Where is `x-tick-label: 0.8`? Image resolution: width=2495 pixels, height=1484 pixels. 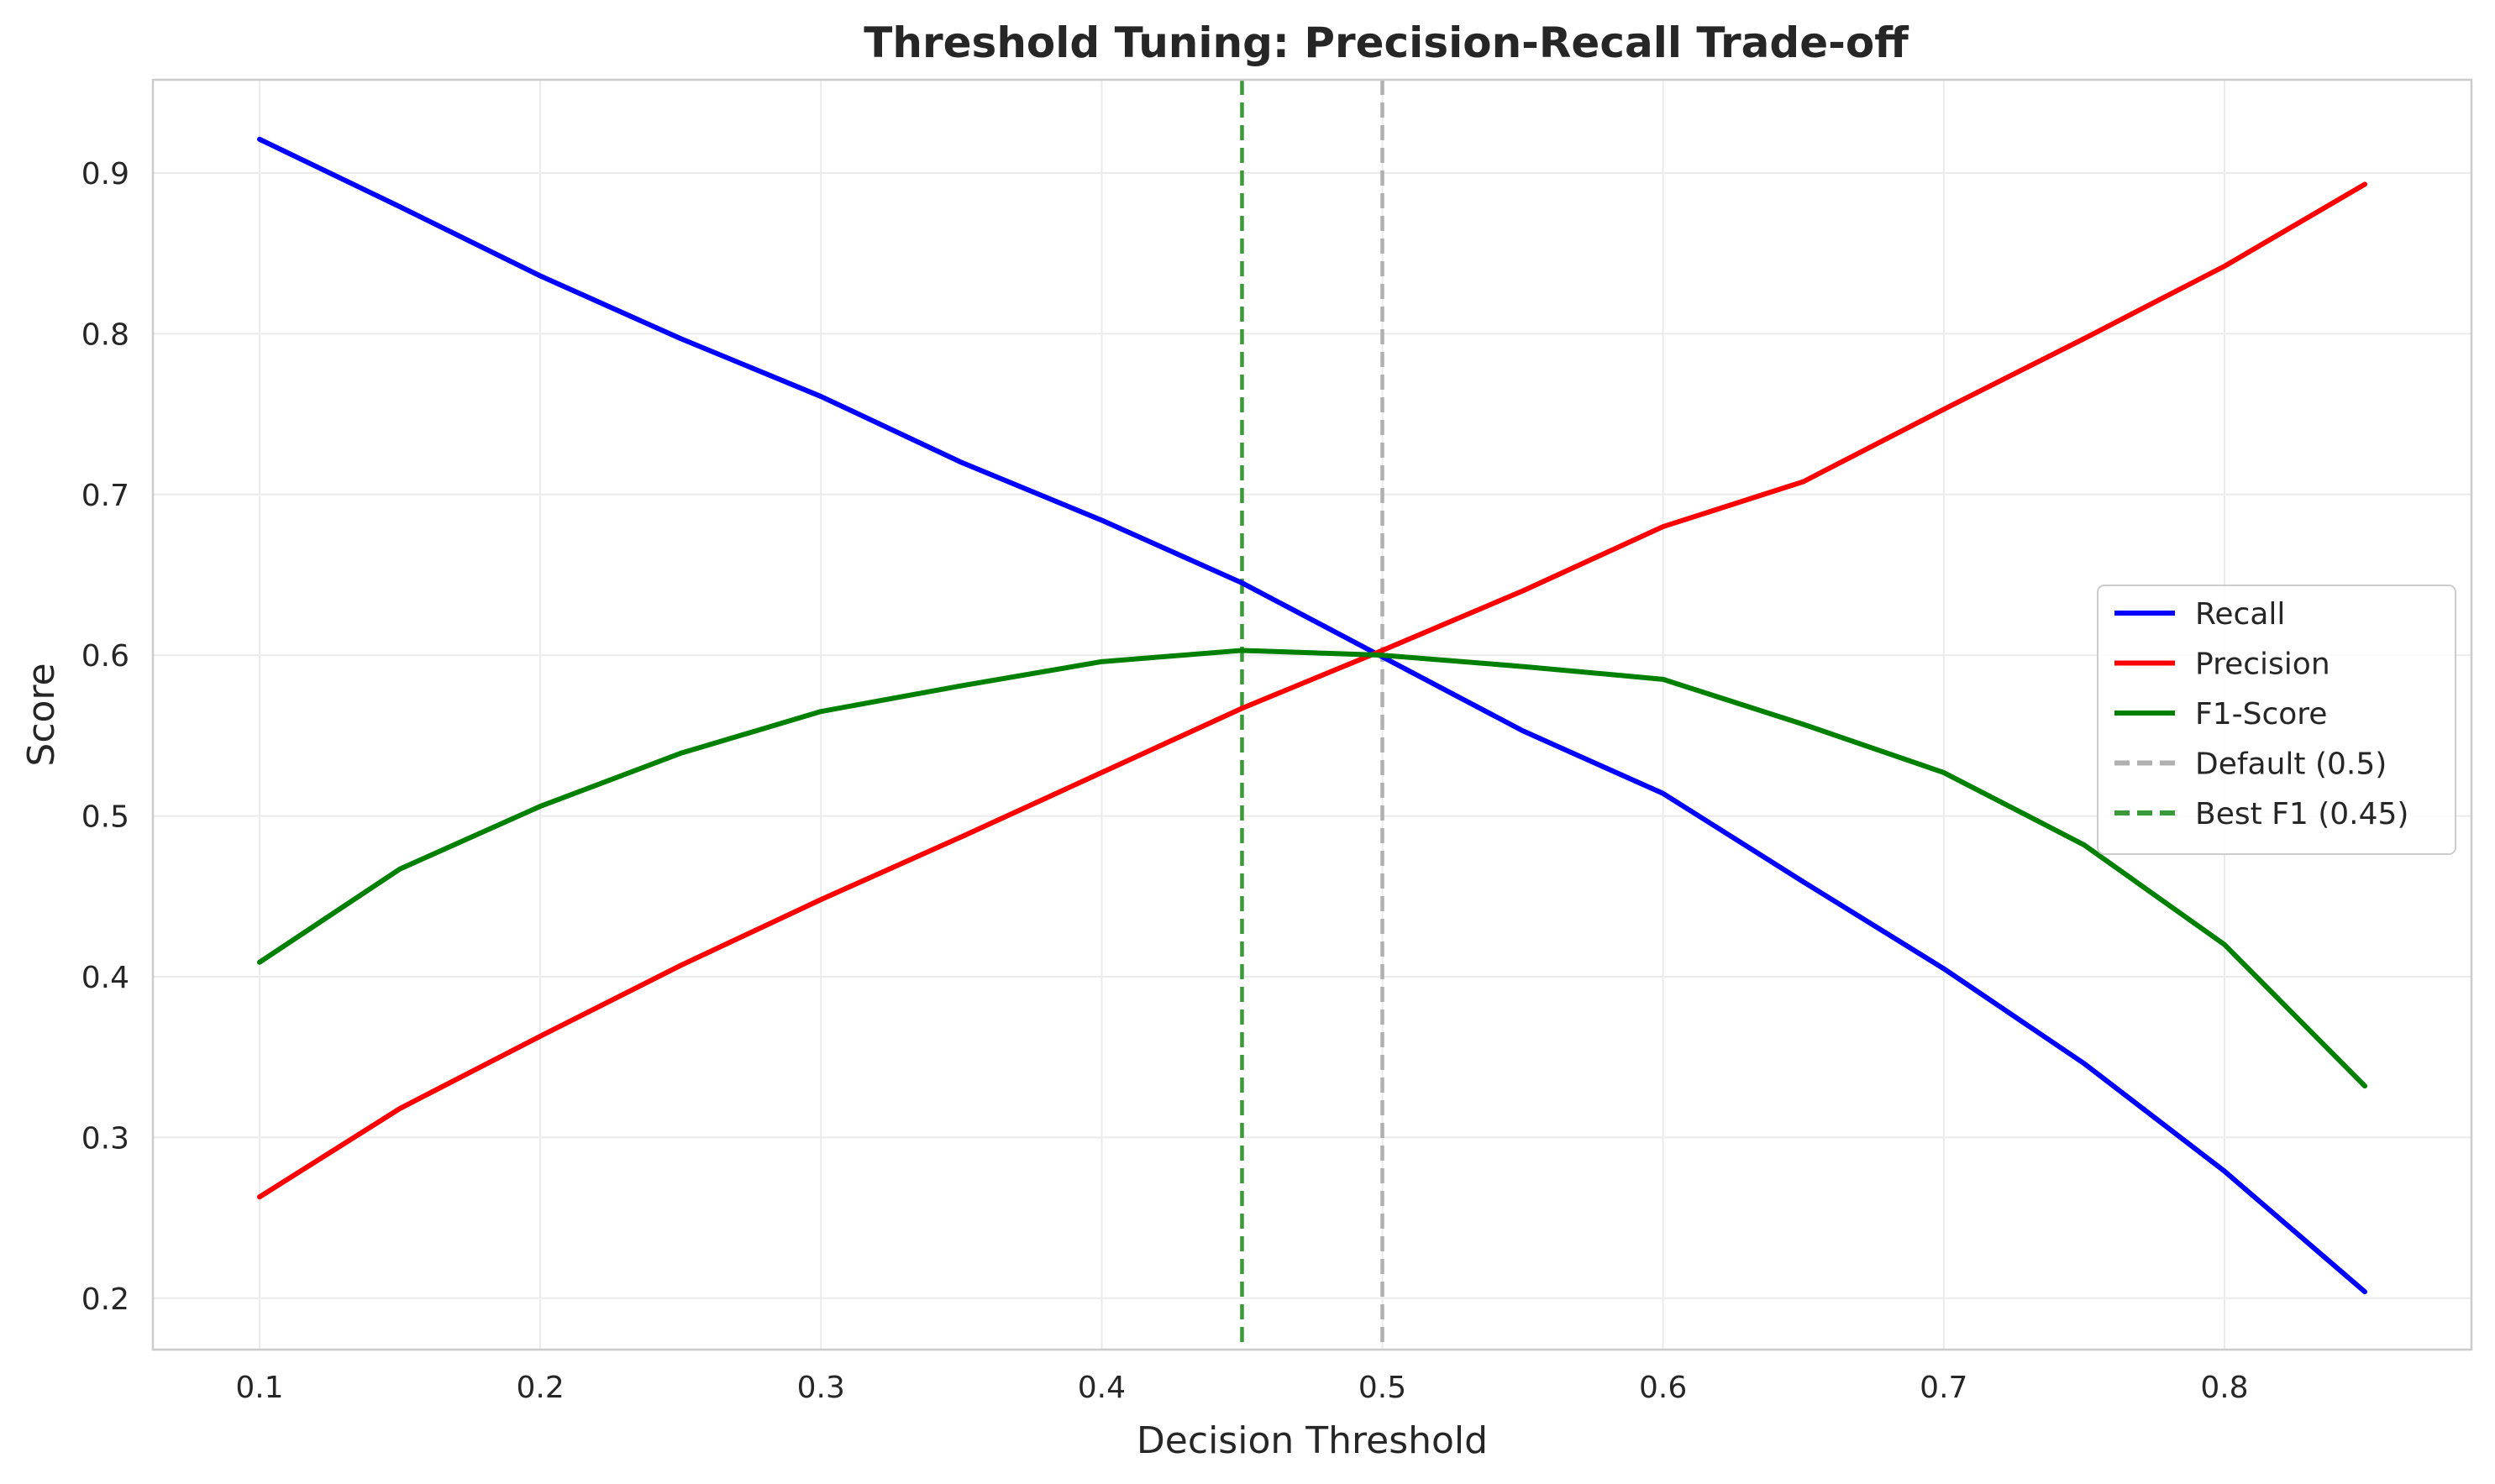
x-tick-label: 0.8 is located at coordinates (2224, 1388).